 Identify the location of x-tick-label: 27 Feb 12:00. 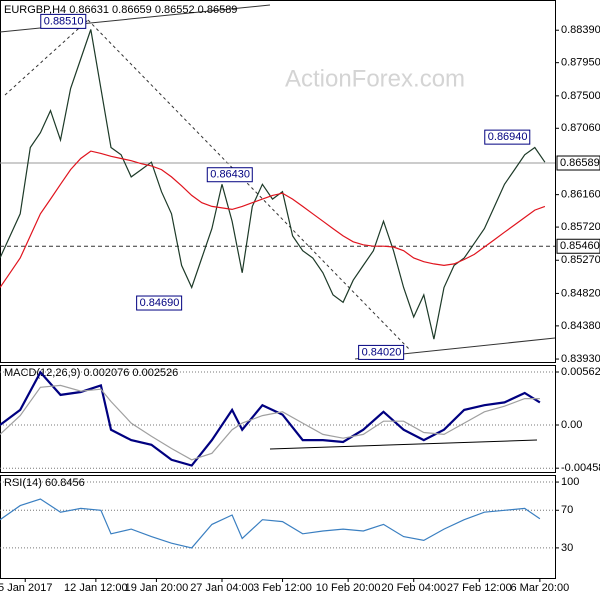
(479, 588).